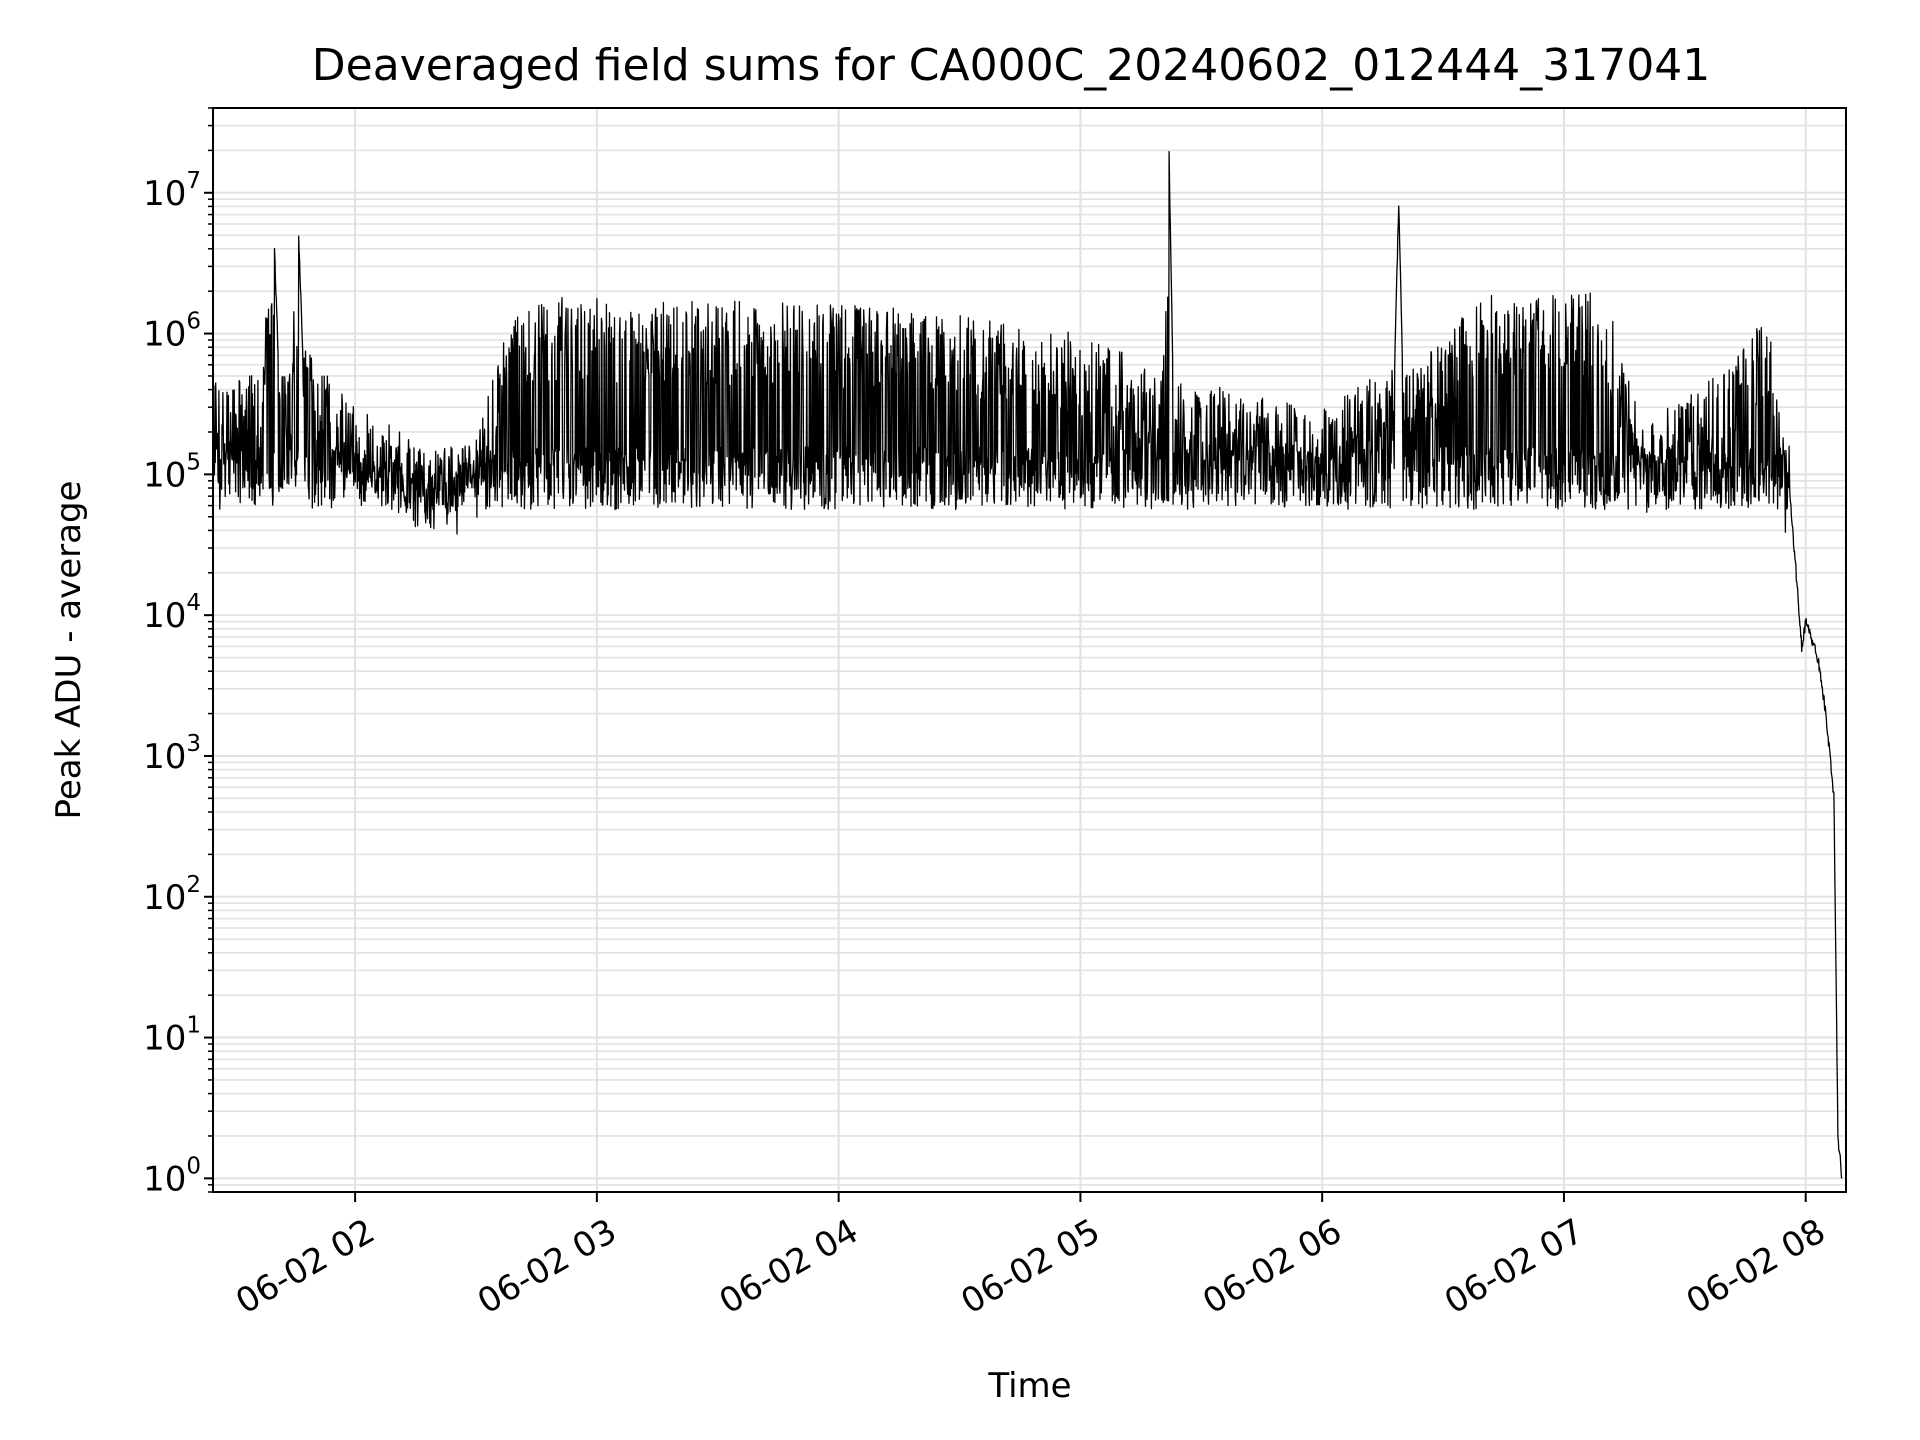  Describe the element at coordinates (172, 754) in the screenshot. I see `y-tick-label: 10³` at that location.